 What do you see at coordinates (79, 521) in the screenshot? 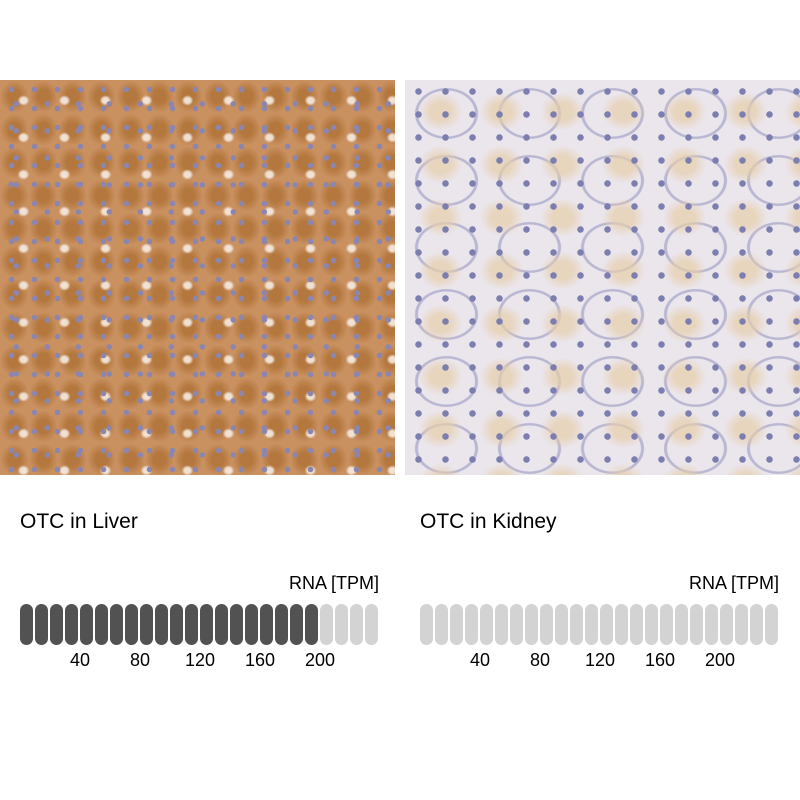
I see `liver-title: OTC in Liver` at bounding box center [79, 521].